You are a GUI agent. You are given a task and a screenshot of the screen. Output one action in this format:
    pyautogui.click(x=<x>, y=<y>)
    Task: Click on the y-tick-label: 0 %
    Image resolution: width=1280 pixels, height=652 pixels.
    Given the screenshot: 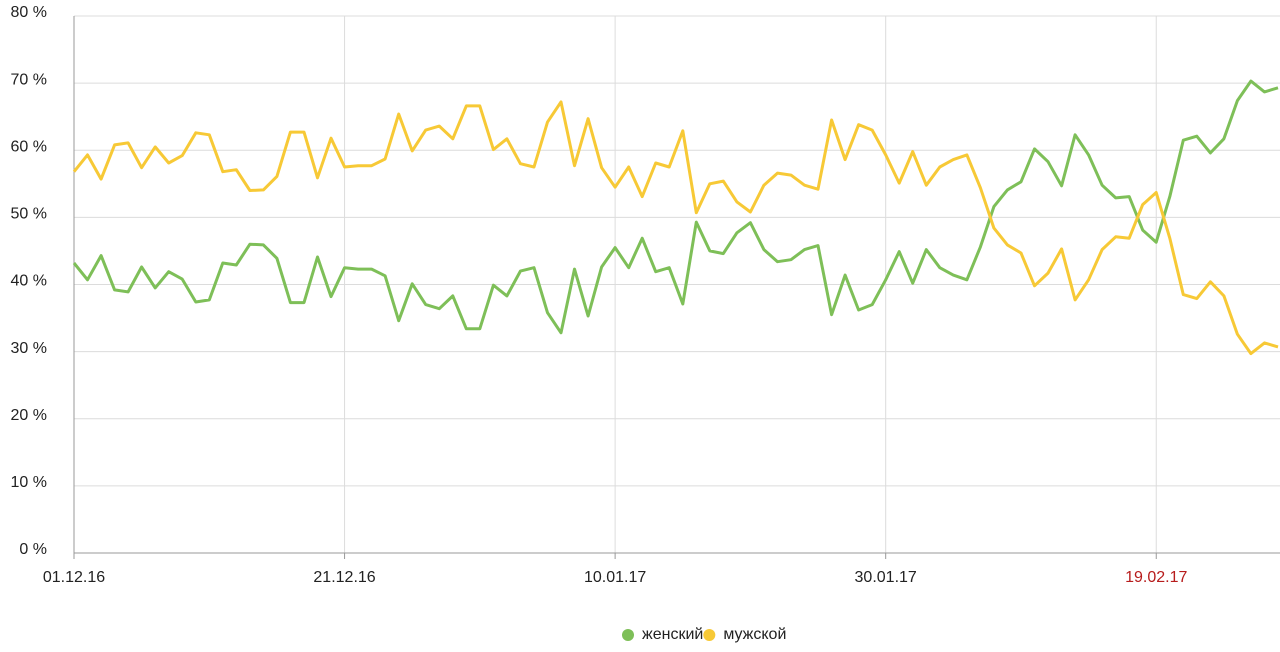 What is the action you would take?
    pyautogui.click(x=33, y=549)
    